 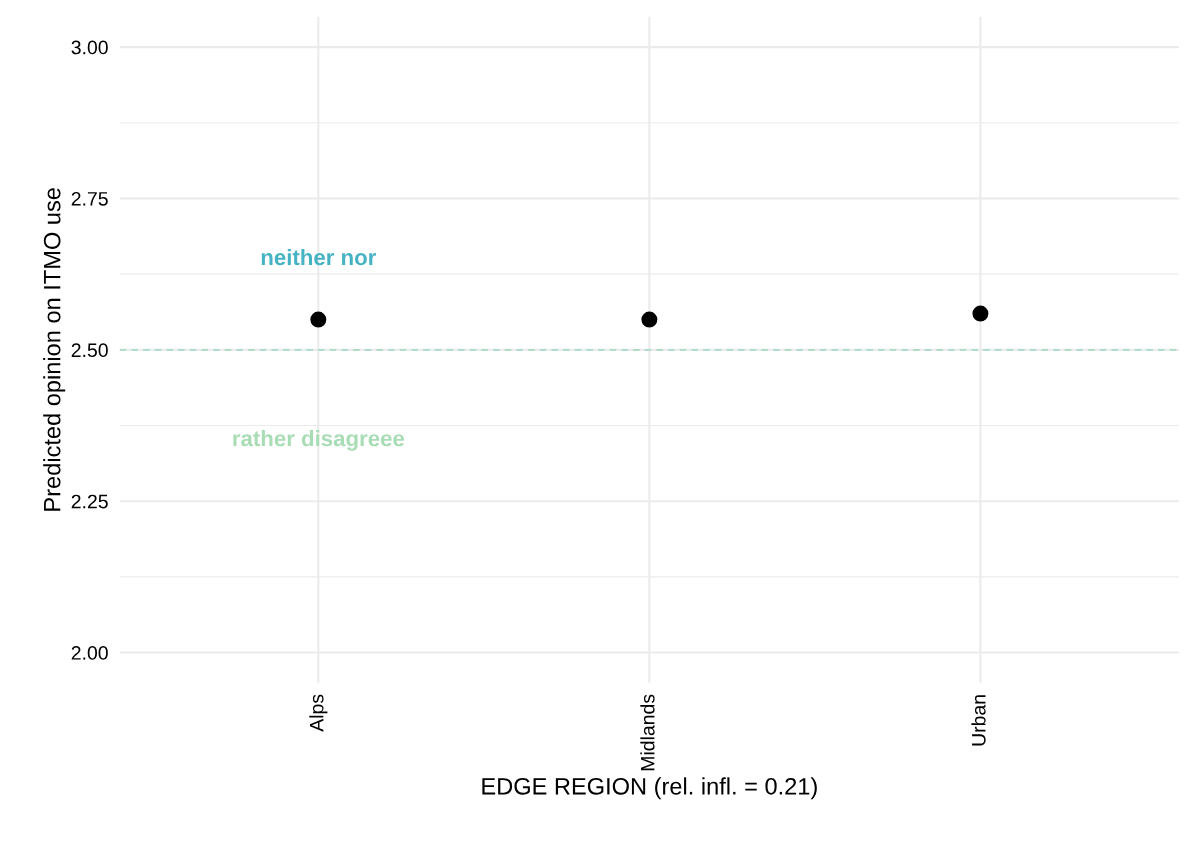 What do you see at coordinates (318, 713) in the screenshot?
I see `x-tick-label: Alps` at bounding box center [318, 713].